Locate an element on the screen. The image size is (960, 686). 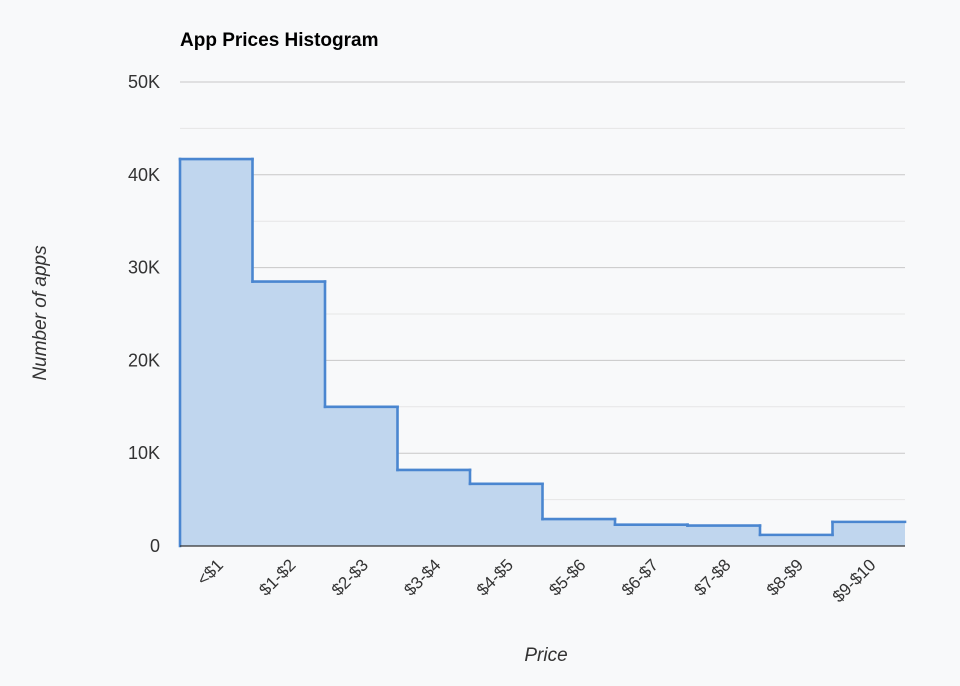
y-tick-label: 10K is located at coordinates (144, 453).